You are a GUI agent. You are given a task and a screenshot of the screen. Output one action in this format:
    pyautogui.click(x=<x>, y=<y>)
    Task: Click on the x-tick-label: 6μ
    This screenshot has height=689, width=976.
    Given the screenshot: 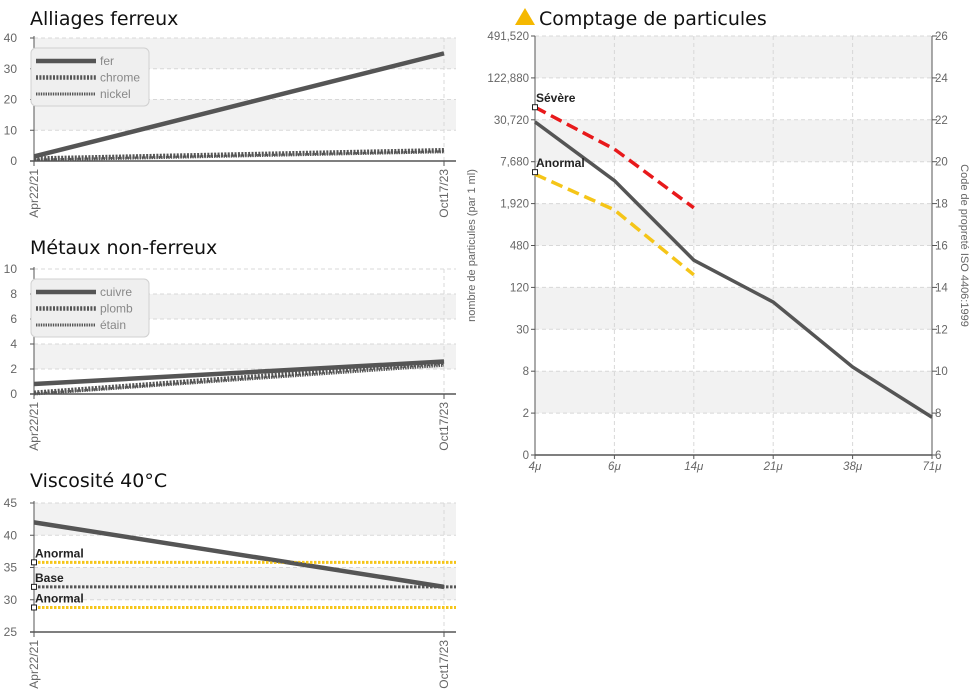 What is the action you would take?
    pyautogui.click(x=614, y=467)
    